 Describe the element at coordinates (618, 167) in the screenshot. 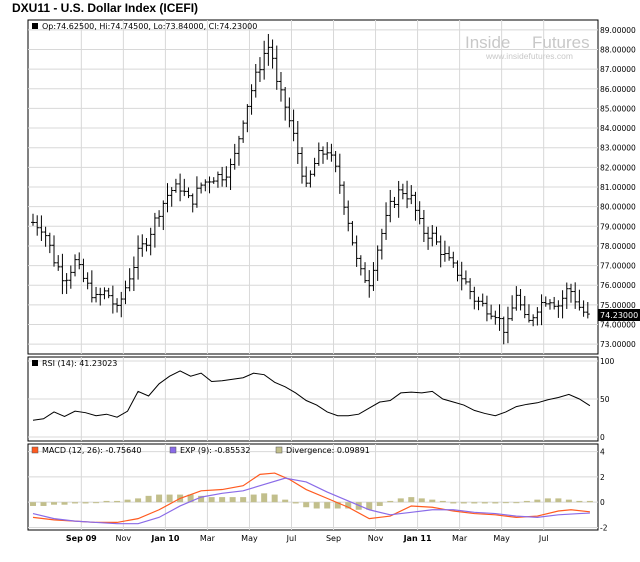

I see `price-tick-label: 82.00000` at that location.